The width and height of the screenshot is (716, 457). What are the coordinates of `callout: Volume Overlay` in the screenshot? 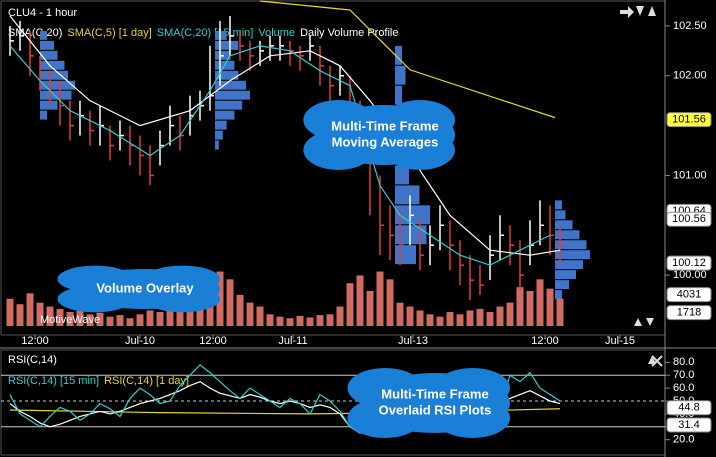 It's located at (138, 289).